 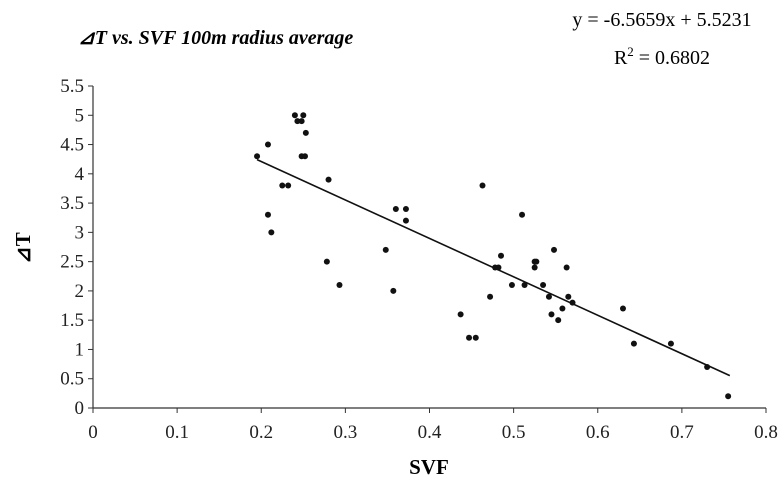 What do you see at coordinates (430, 432) in the screenshot?
I see `x-tick-label: 0.4` at bounding box center [430, 432].